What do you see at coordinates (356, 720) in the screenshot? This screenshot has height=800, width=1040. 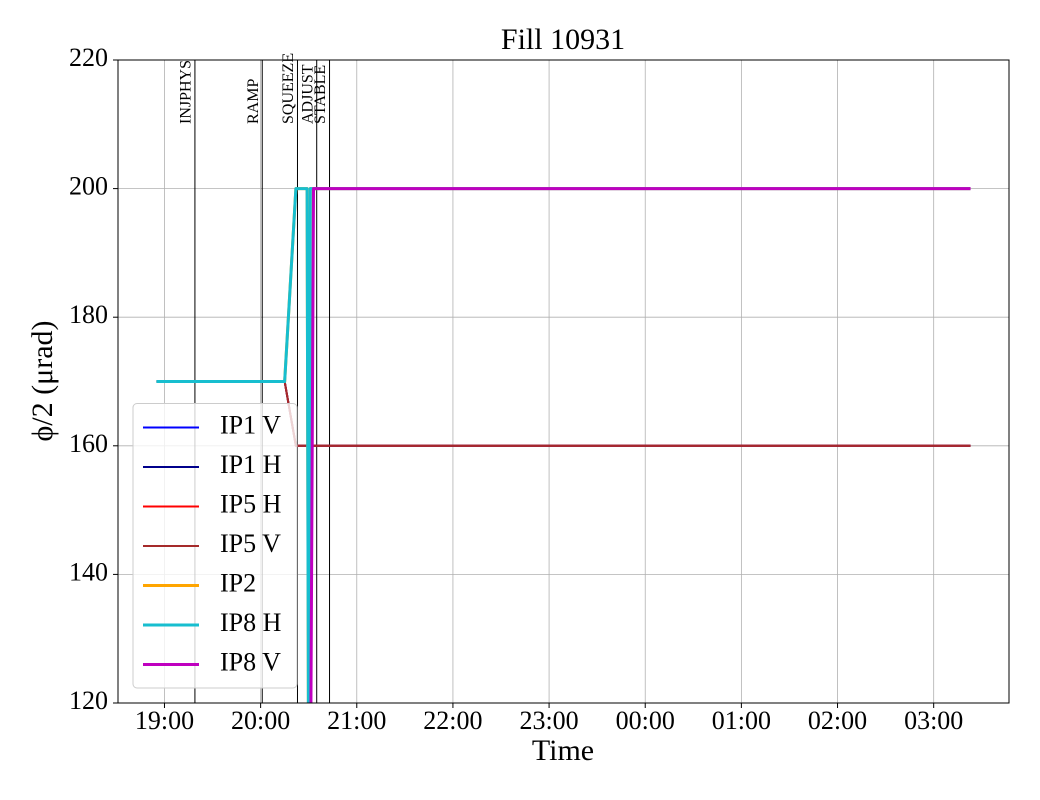 I see `x-tick-label: 21:00` at bounding box center [356, 720].